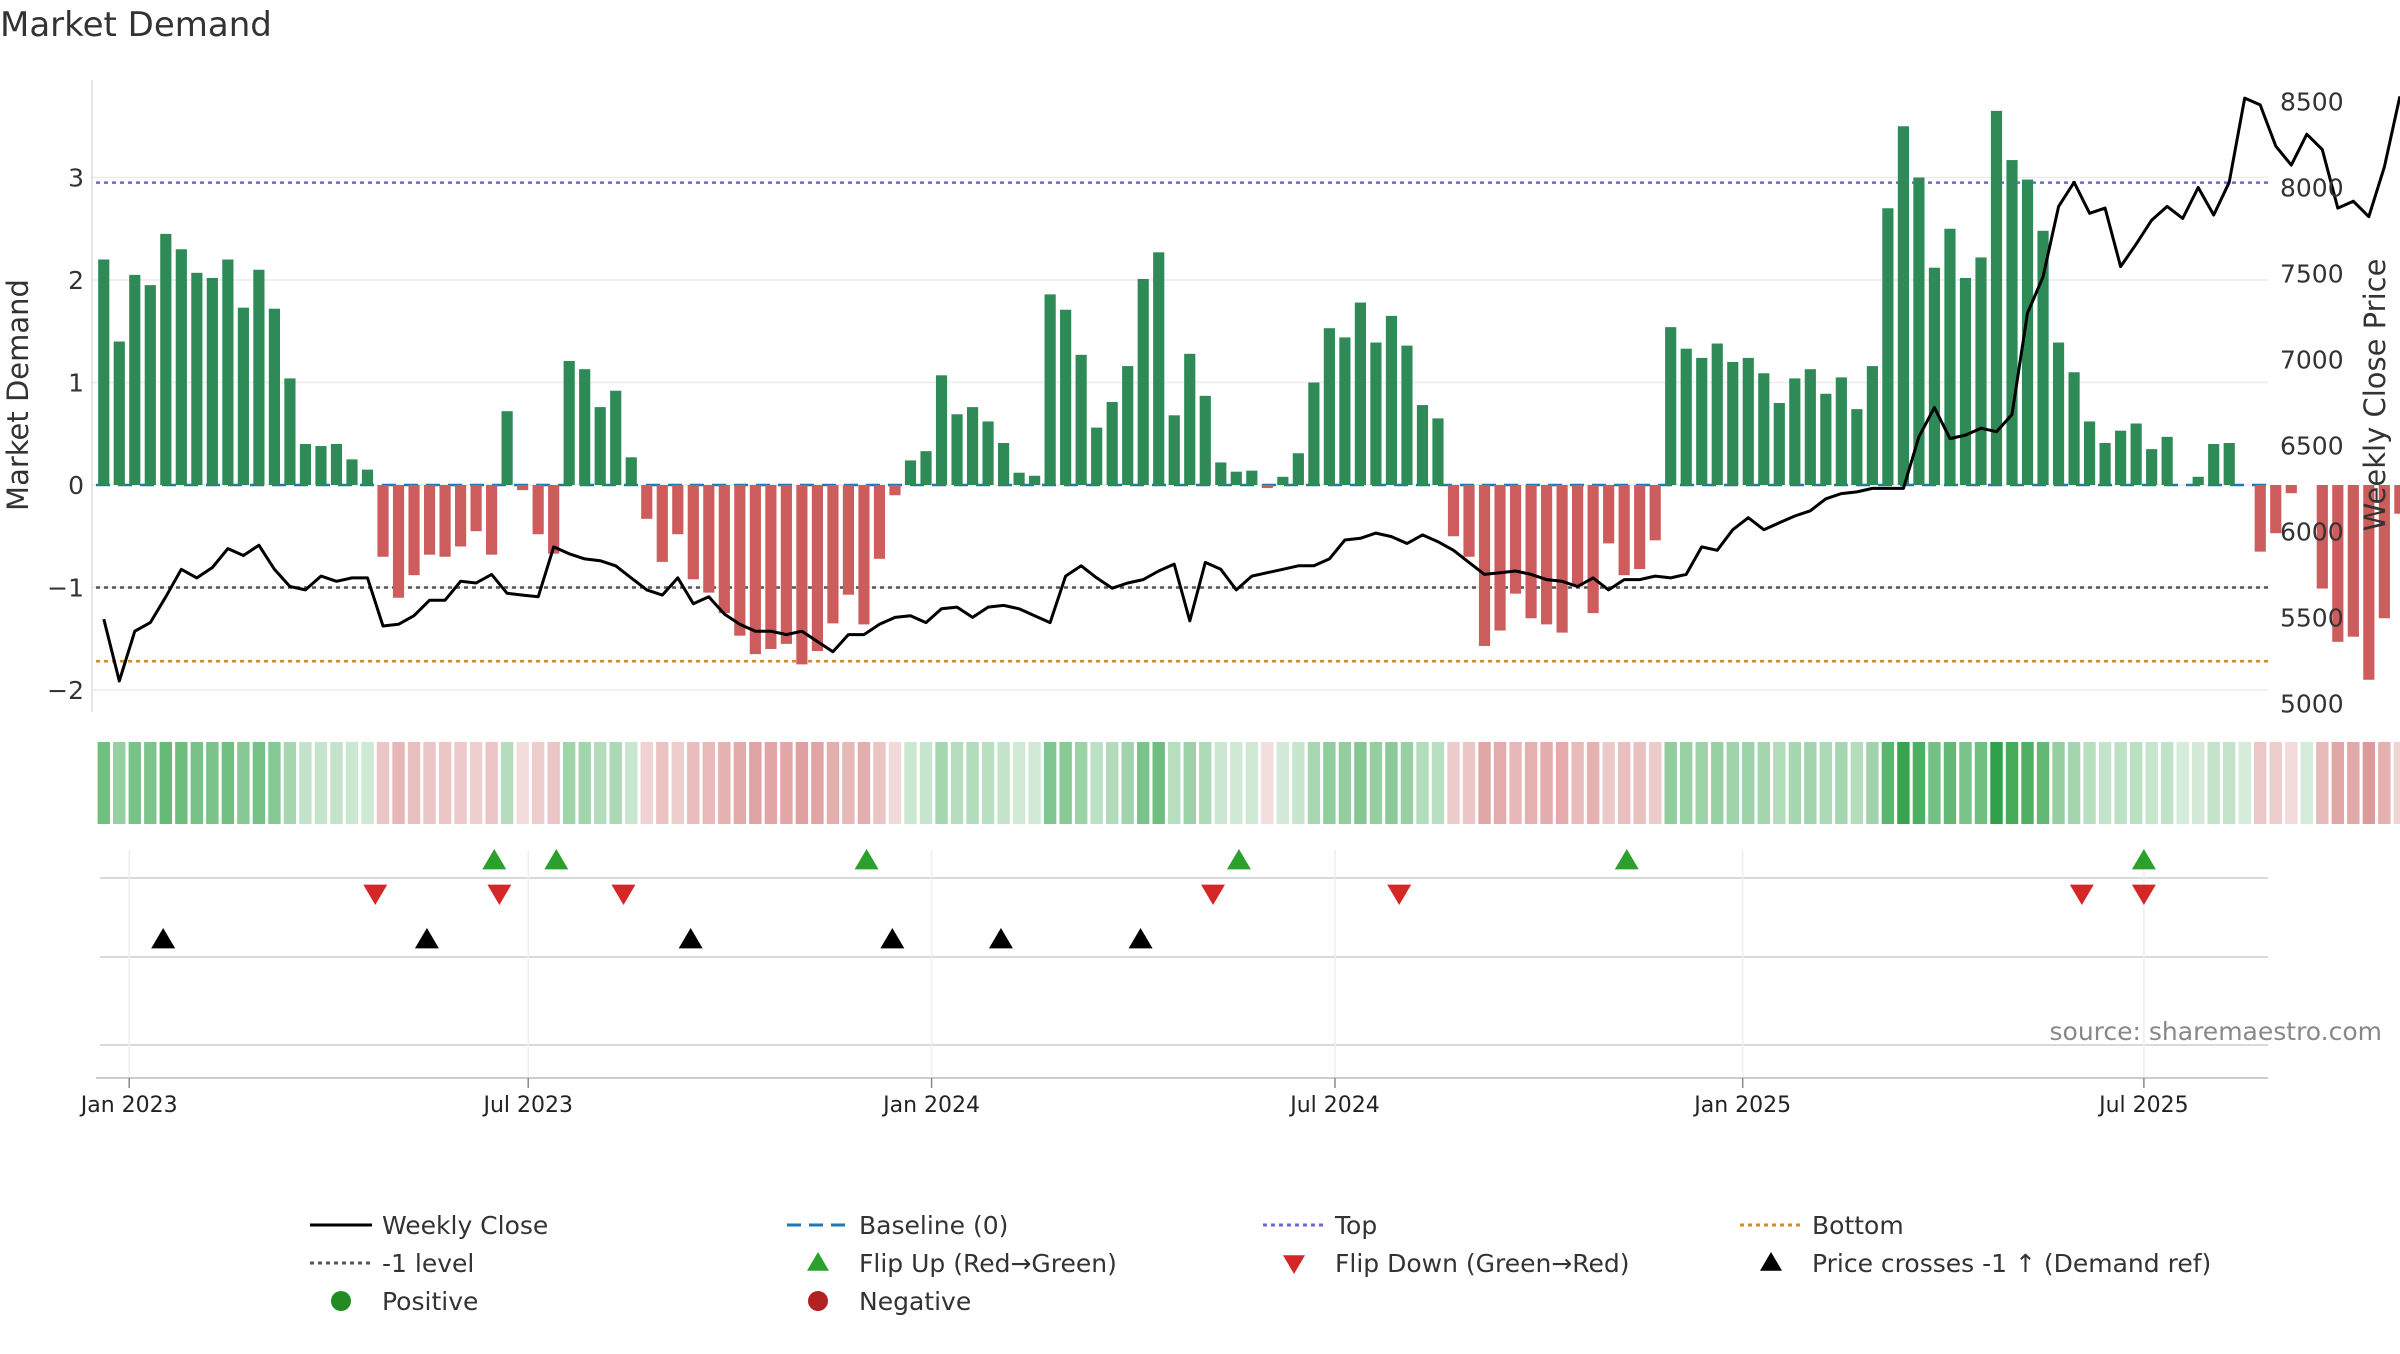 The height and width of the screenshot is (1354, 2400). What do you see at coordinates (1320, 1225) in the screenshot?
I see `legend-item-top: Top` at bounding box center [1320, 1225].